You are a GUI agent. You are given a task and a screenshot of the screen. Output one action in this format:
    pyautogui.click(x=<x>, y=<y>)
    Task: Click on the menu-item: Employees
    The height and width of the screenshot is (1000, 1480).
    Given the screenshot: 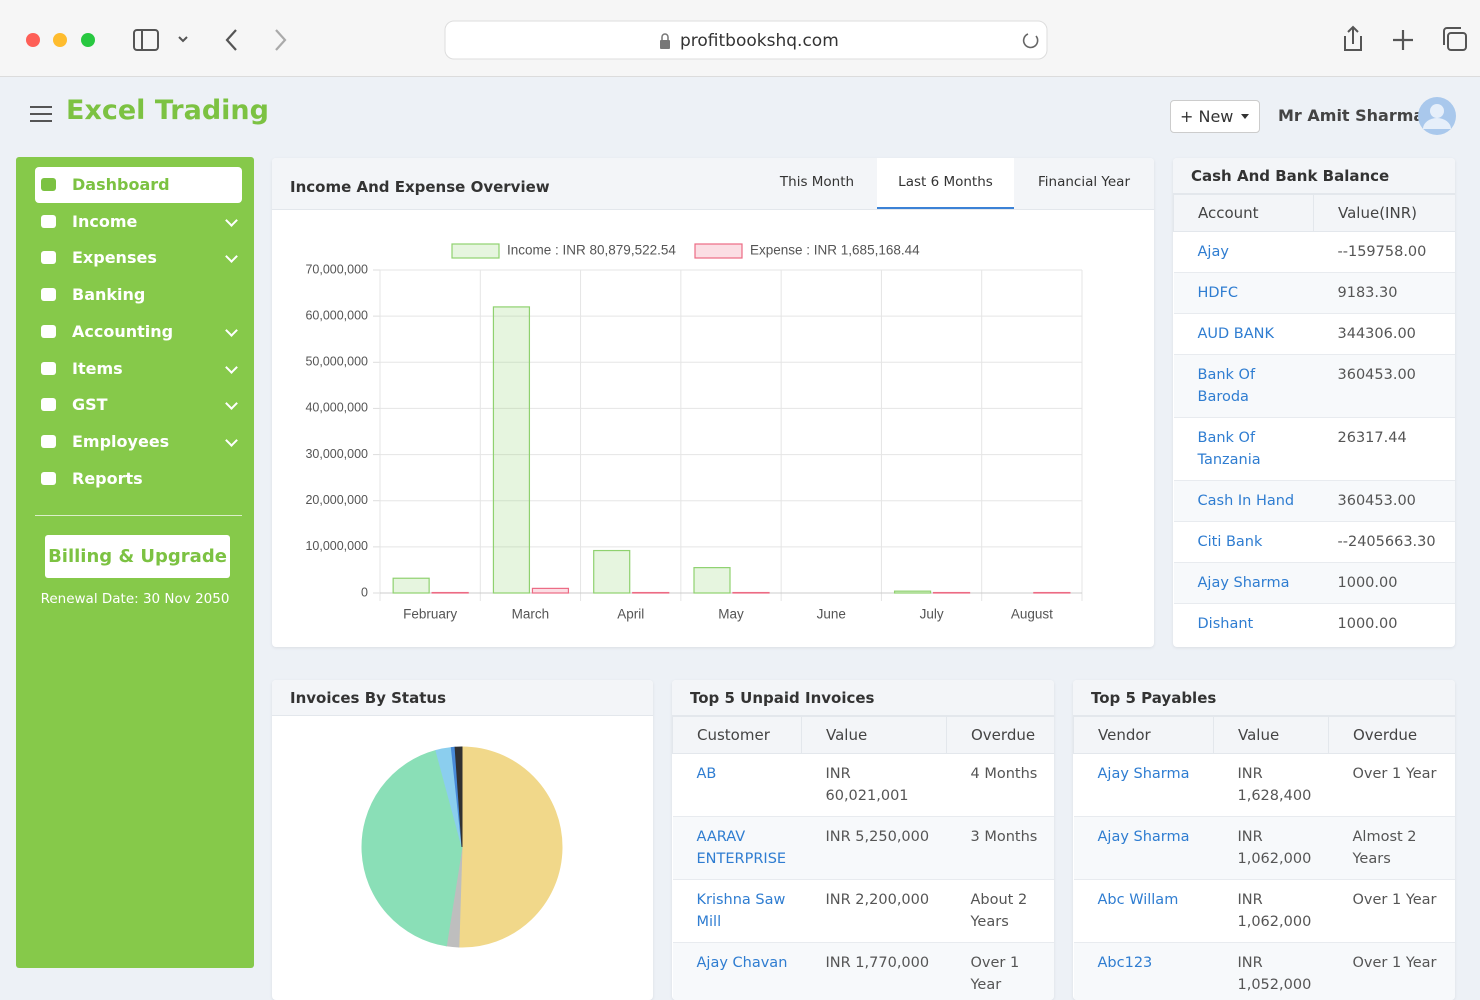 What is the action you would take?
    pyautogui.click(x=138, y=442)
    